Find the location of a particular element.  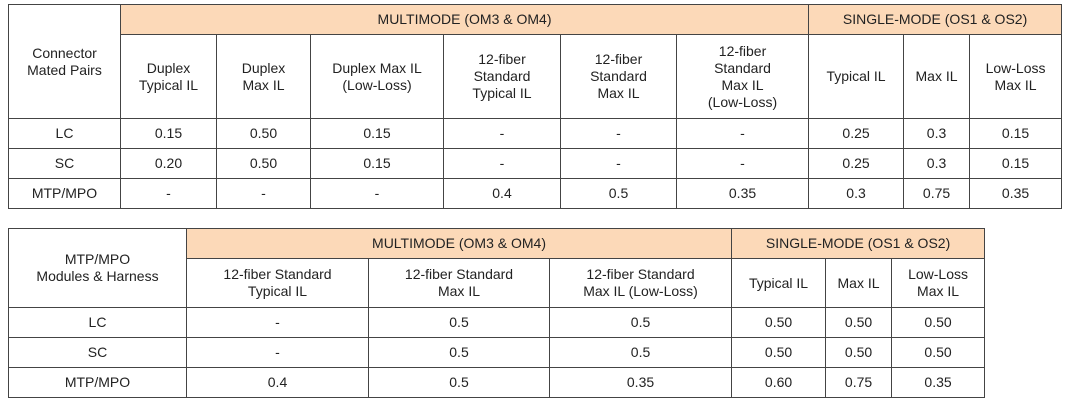

data-row: SC 0.20 0.50 0.15- - -0.25 0.3 0.15 is located at coordinates (535, 163).